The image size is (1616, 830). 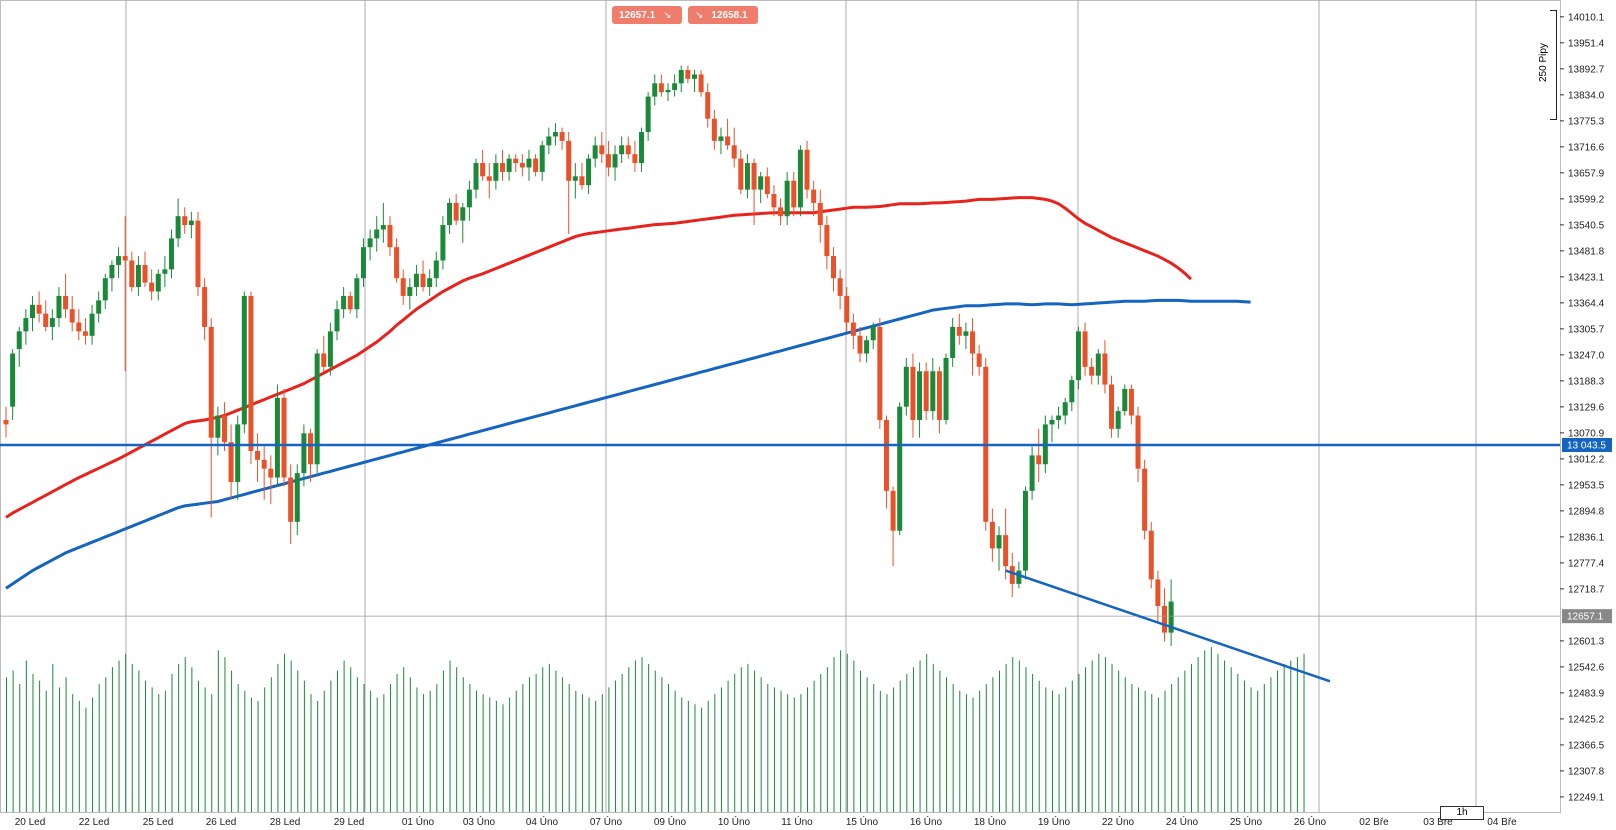 I want to click on y-tick-label: 13716.6, so click(x=1586, y=147).